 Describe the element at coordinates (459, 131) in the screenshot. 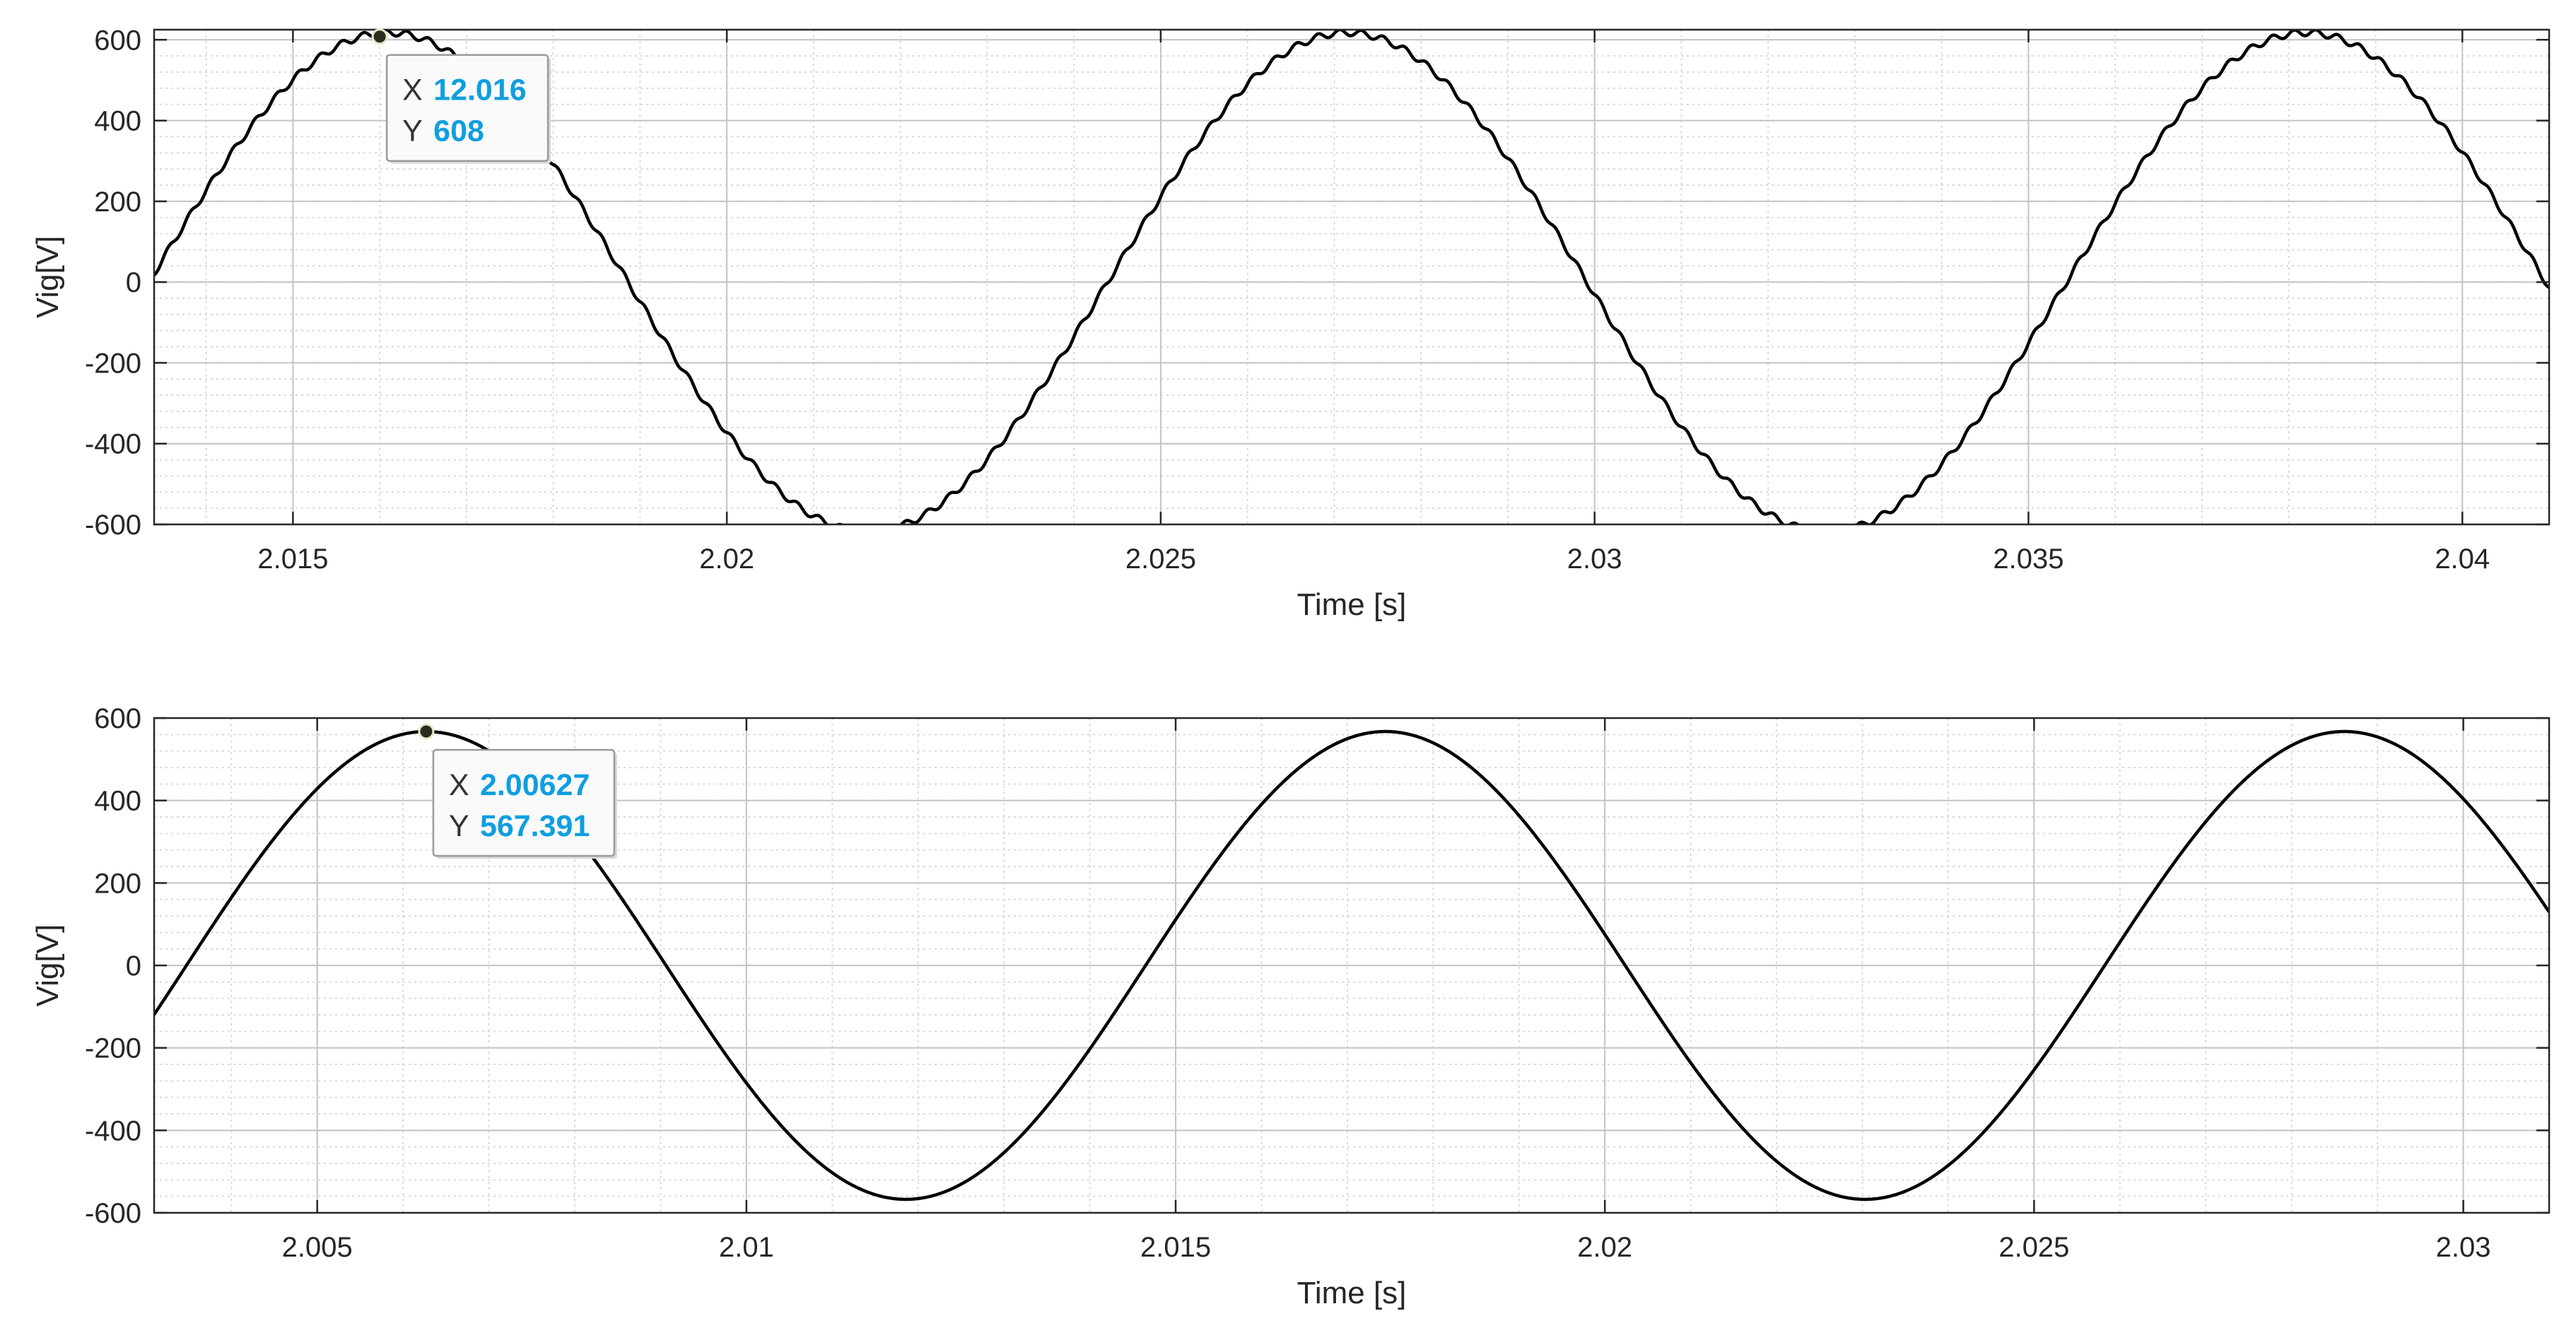

I see `data-tip-y-value: 608` at that location.